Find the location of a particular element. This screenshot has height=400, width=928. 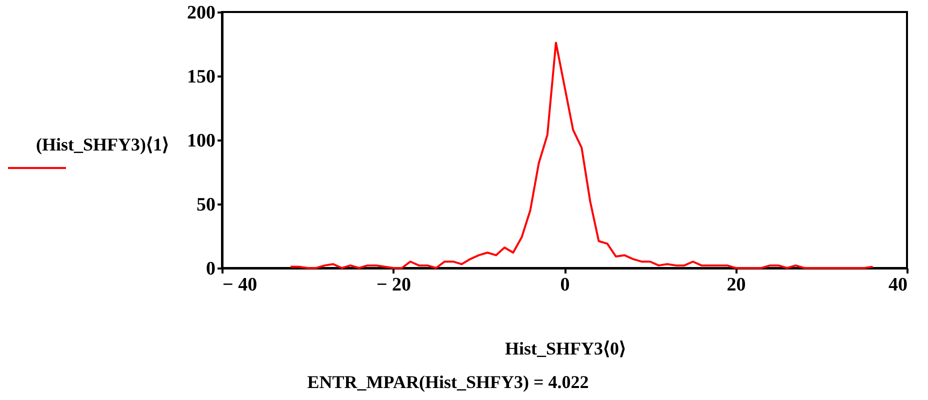

x-axis-title: Hist_SHFY3⟨0⟩ is located at coordinates (565, 348).